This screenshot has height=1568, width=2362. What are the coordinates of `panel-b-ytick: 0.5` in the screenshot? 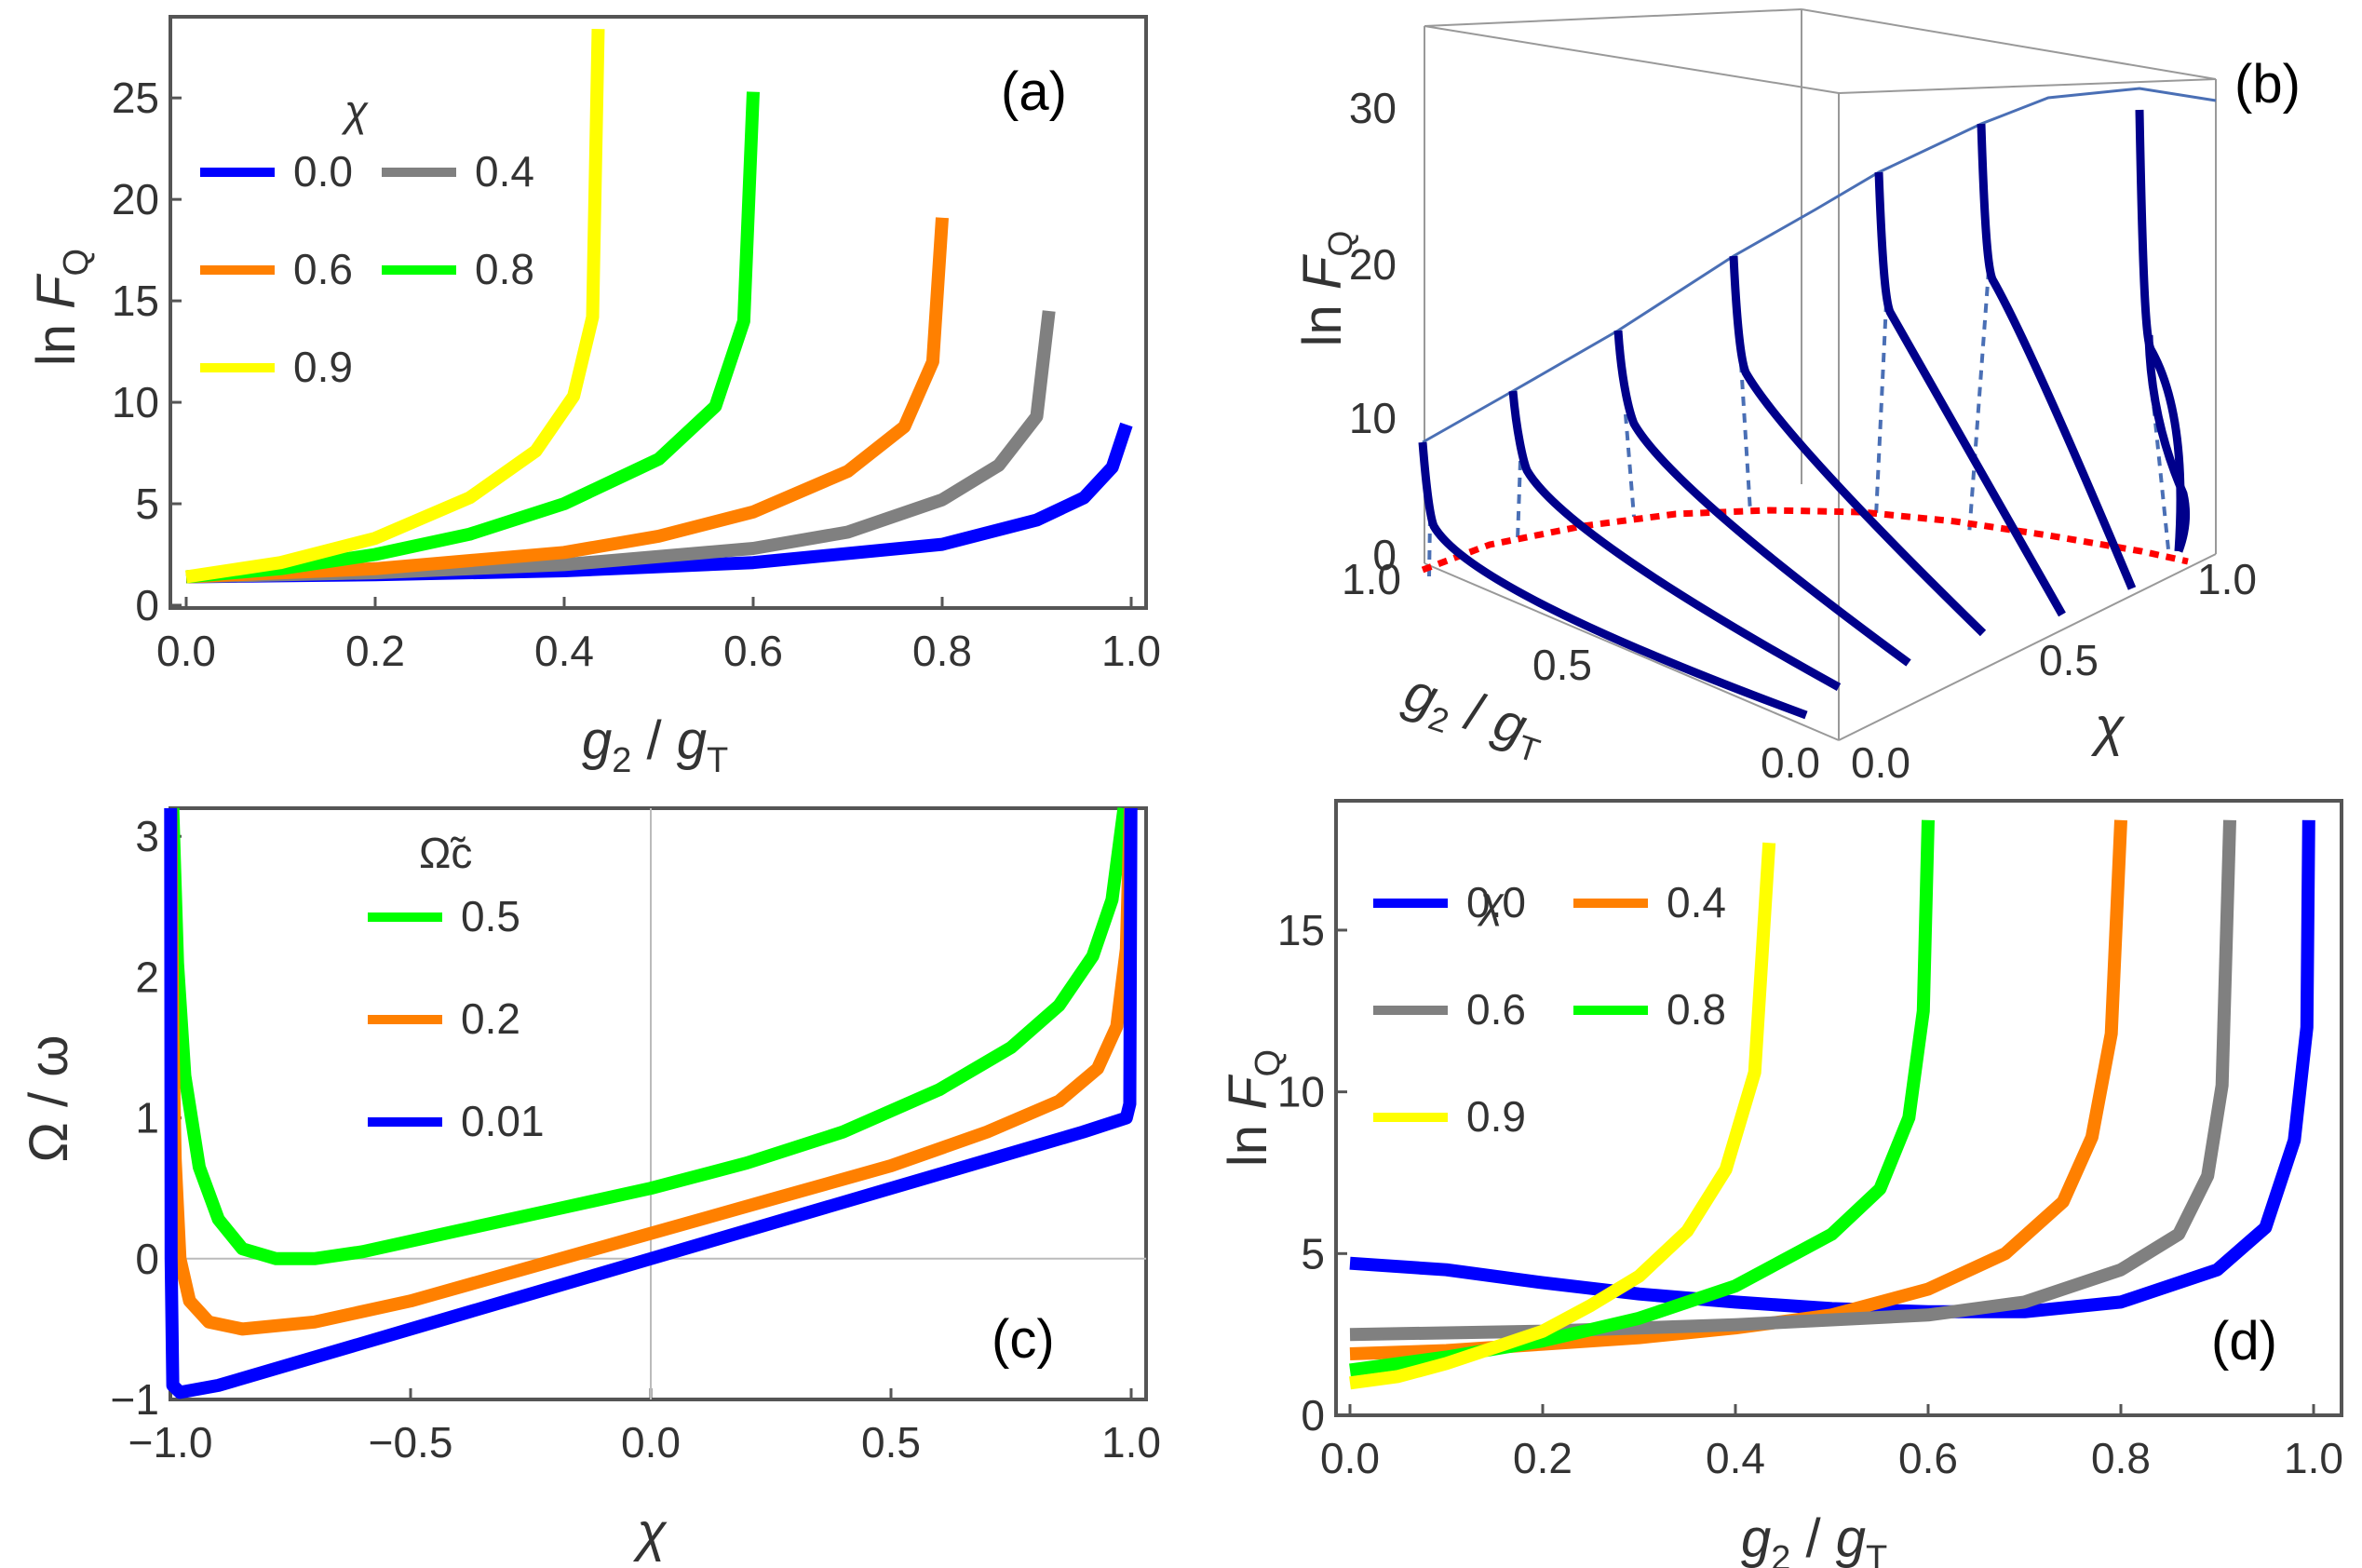 It's located at (2069, 660).